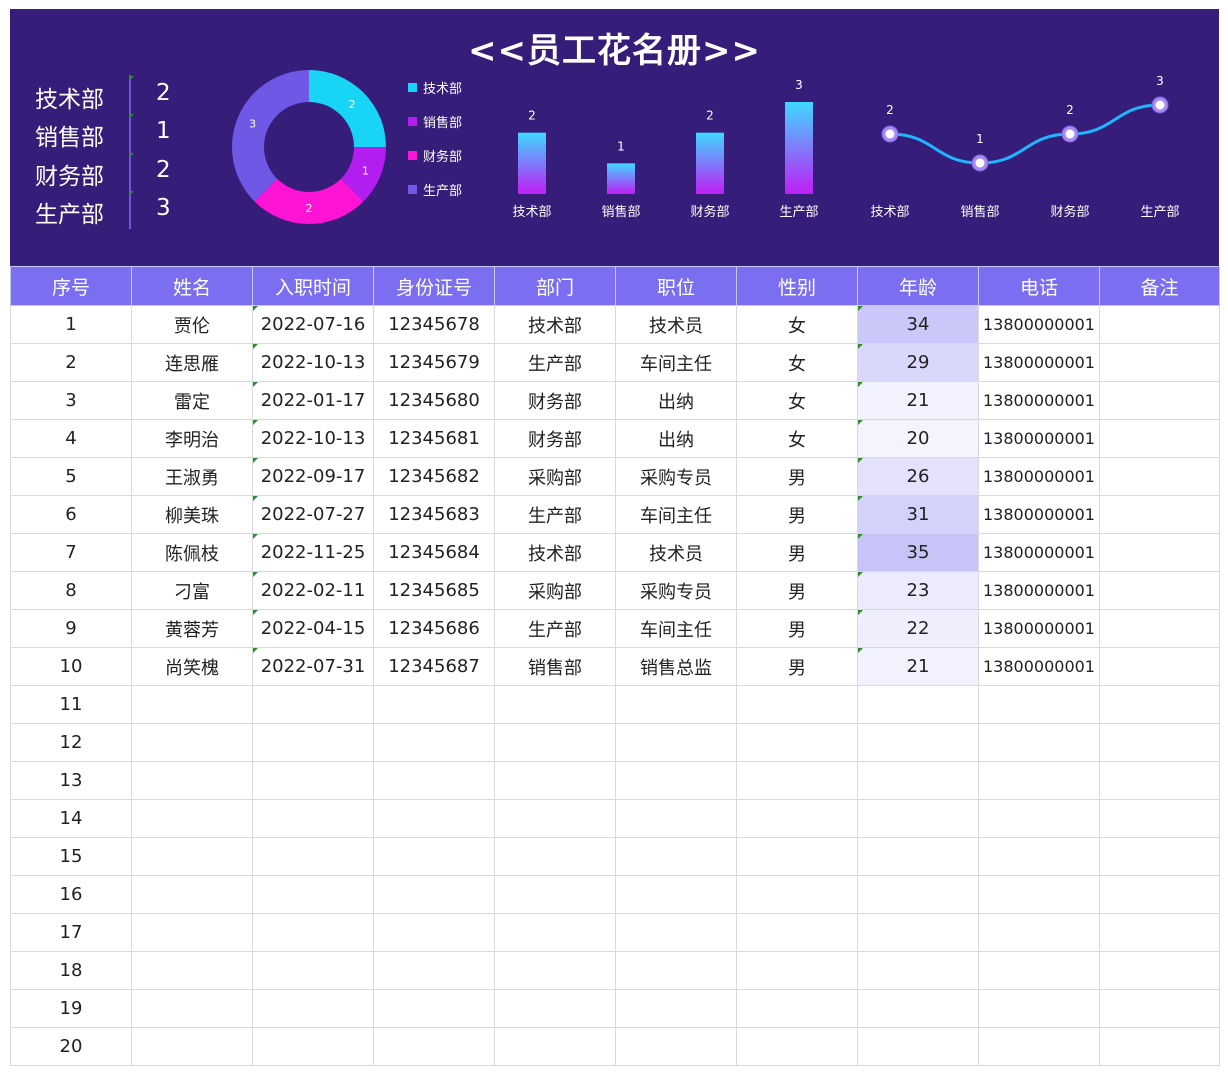 This screenshot has height=1080, width=1228. What do you see at coordinates (313, 590) in the screenshot?
I see `cell-hire-date: 2022-02-11` at bounding box center [313, 590].